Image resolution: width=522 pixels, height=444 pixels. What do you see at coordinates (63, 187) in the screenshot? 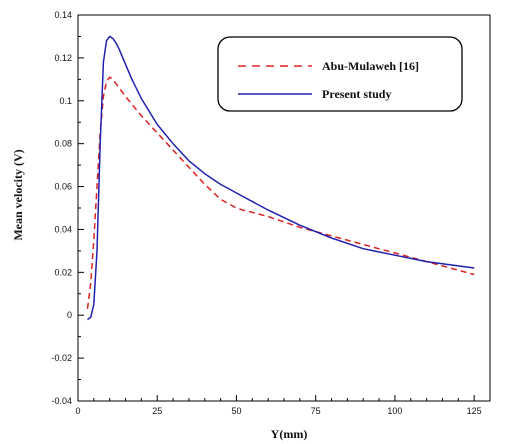
I see `y-tick-label: 0.06` at bounding box center [63, 187].